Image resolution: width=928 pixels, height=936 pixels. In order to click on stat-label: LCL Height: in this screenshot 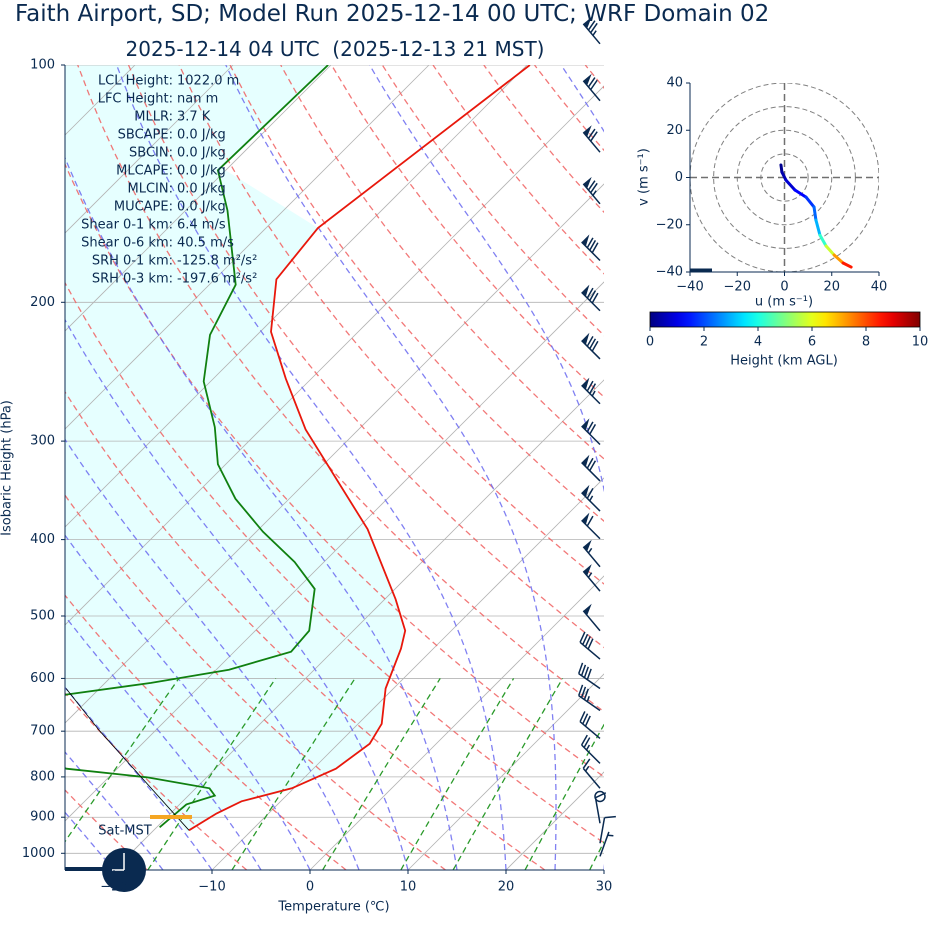, I will do `click(135, 81)`.